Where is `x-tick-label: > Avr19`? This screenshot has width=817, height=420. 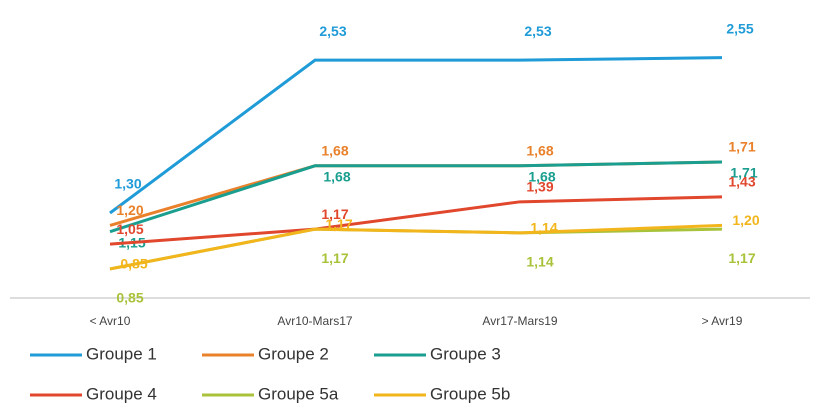 x-tick-label: > Avr19 is located at coordinates (722, 321).